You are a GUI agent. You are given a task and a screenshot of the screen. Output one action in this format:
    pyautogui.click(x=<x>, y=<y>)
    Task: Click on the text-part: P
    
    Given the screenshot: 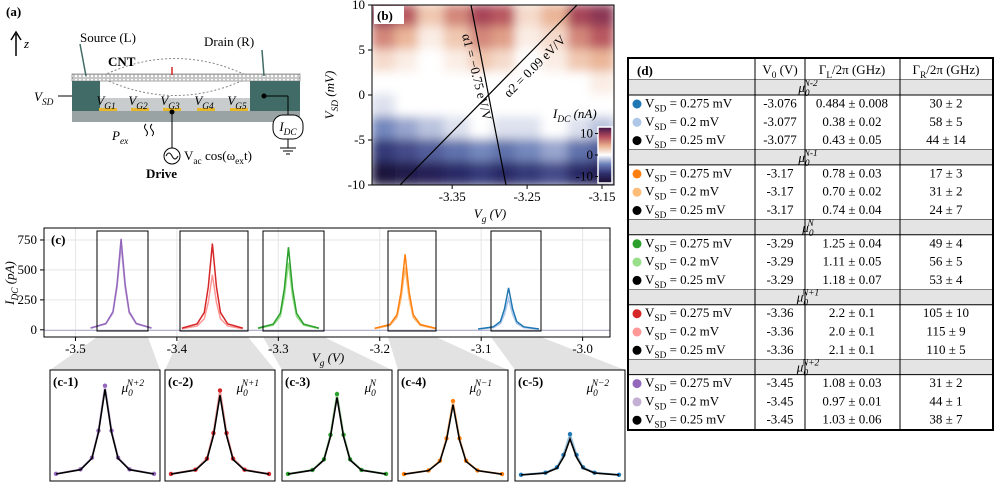 What is the action you would take?
    pyautogui.click(x=115, y=135)
    